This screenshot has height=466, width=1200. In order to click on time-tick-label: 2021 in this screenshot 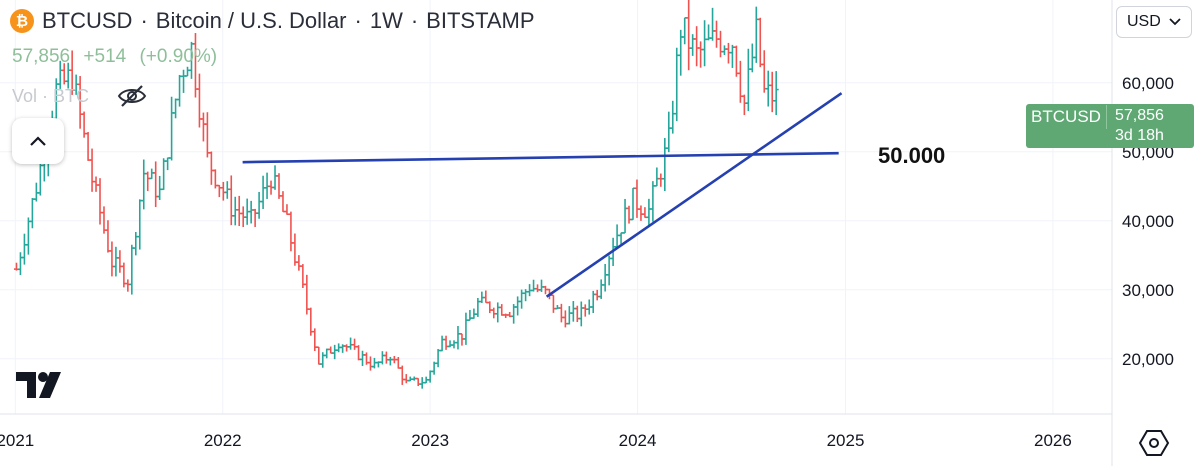, I will do `click(17, 440)`.